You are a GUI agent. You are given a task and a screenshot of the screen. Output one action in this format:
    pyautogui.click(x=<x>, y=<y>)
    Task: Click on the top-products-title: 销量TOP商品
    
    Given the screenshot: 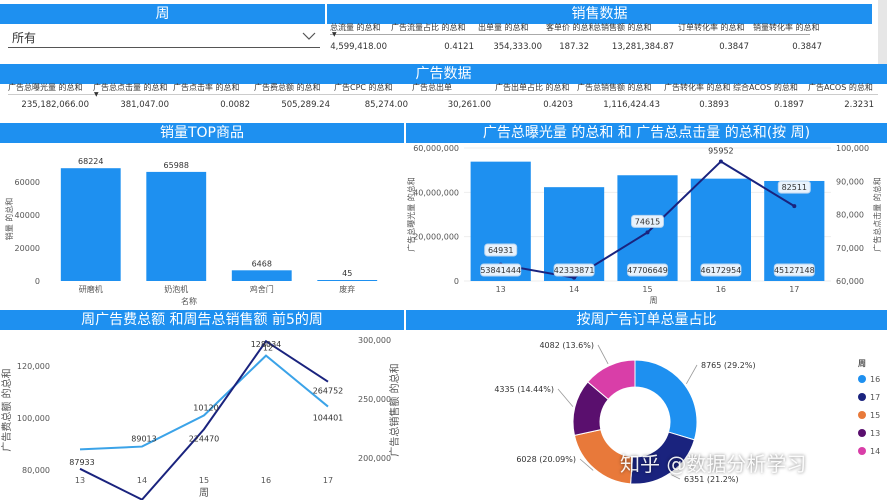 What is the action you would take?
    pyautogui.click(x=201, y=133)
    